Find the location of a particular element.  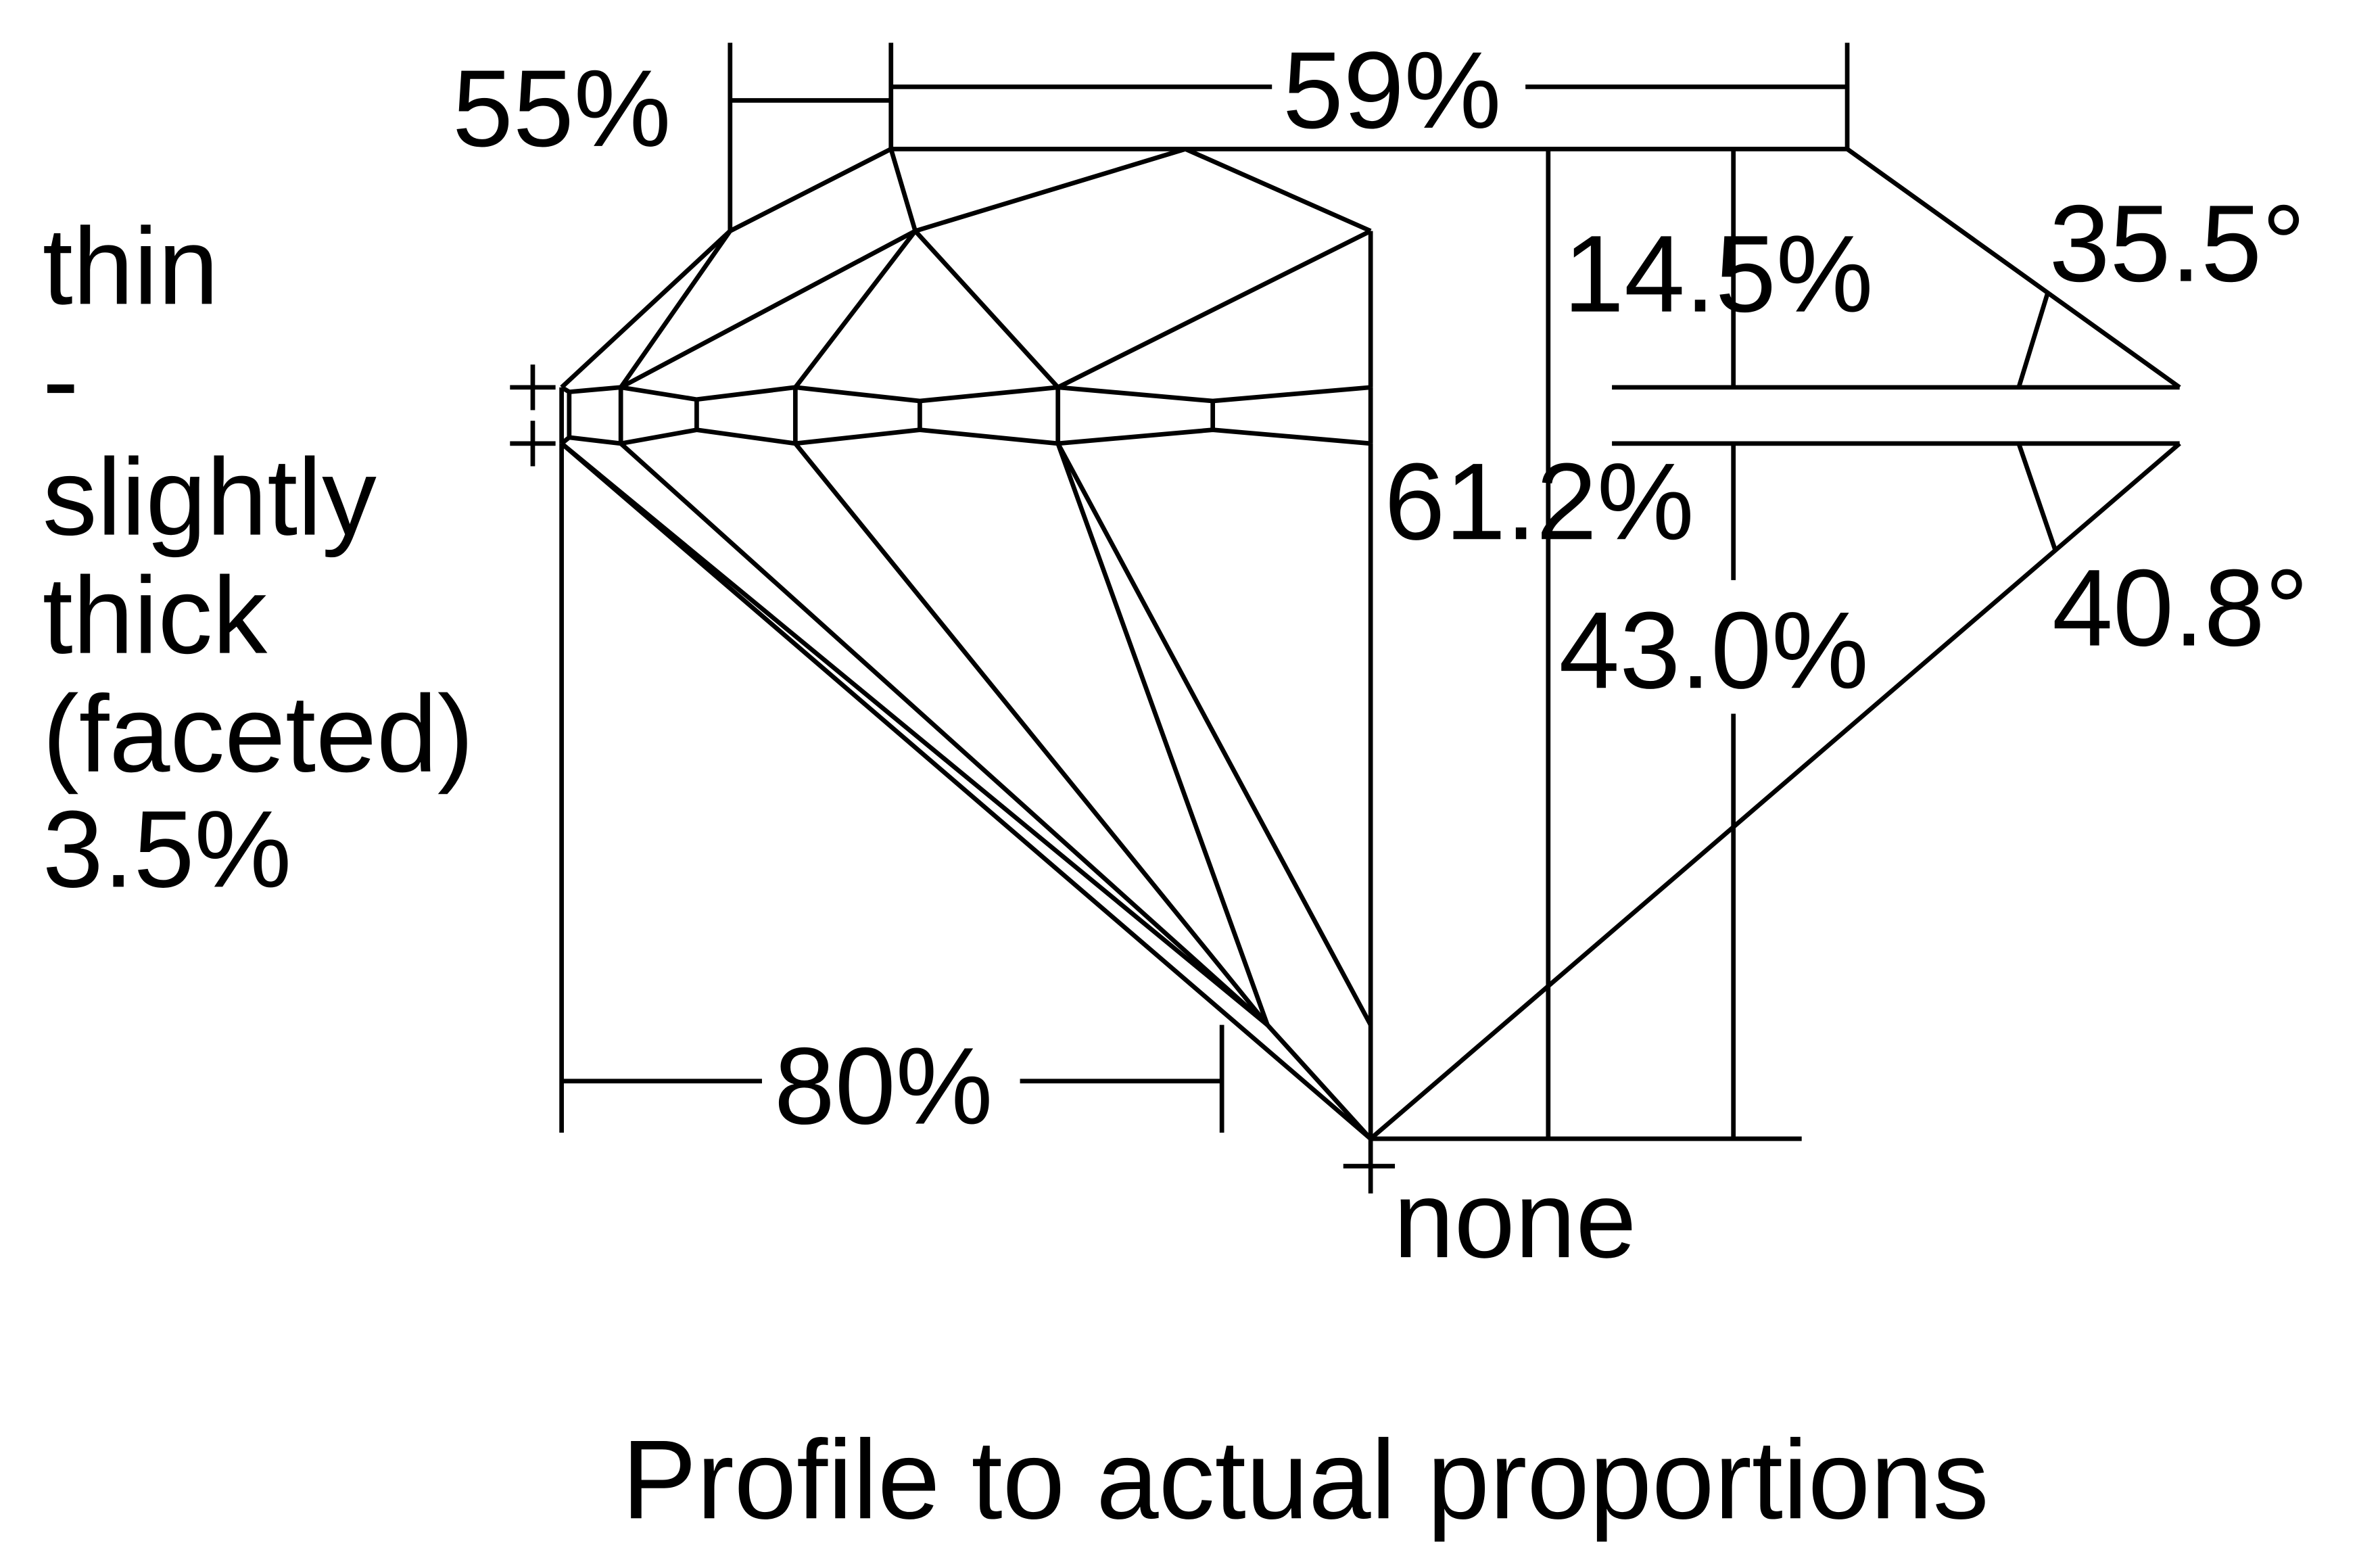

label: 35.5° is located at coordinates (2177, 244).